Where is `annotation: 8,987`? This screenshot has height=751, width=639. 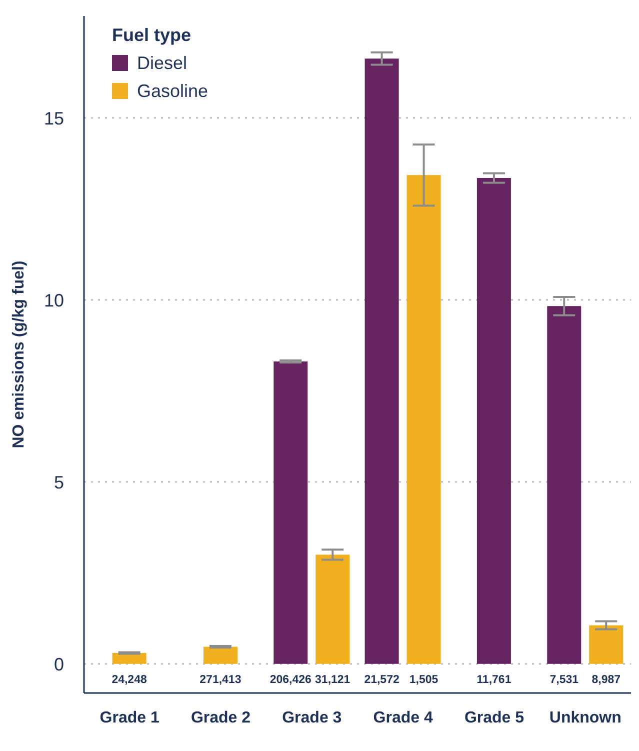 annotation: 8,987 is located at coordinates (606, 680).